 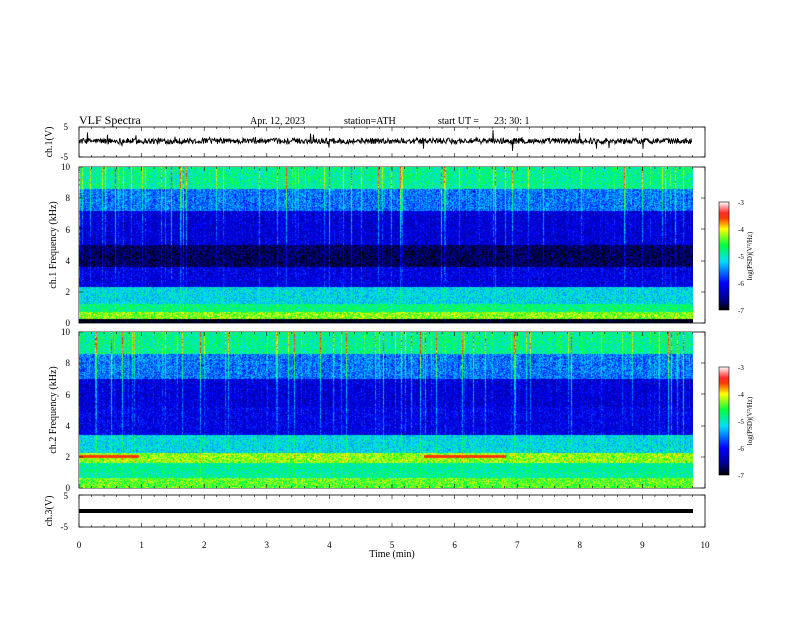 I want to click on x-tick-label-7: 7, so click(x=517, y=545).